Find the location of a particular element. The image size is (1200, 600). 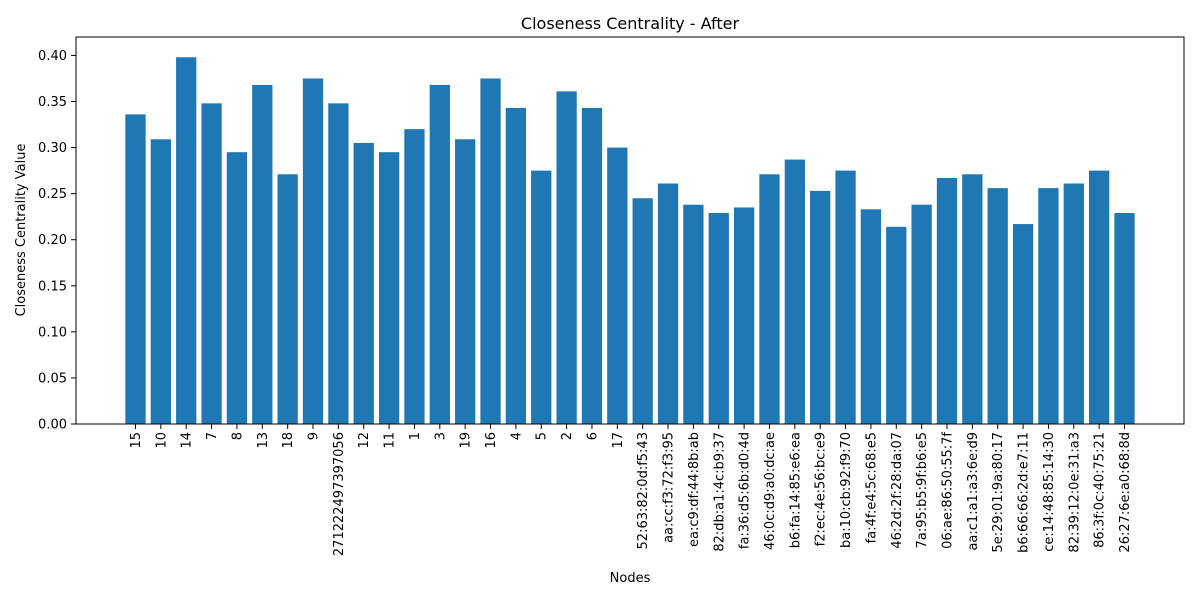

x-tick-label: 46:0c:d9:a0:dc:ae is located at coordinates (770, 491).